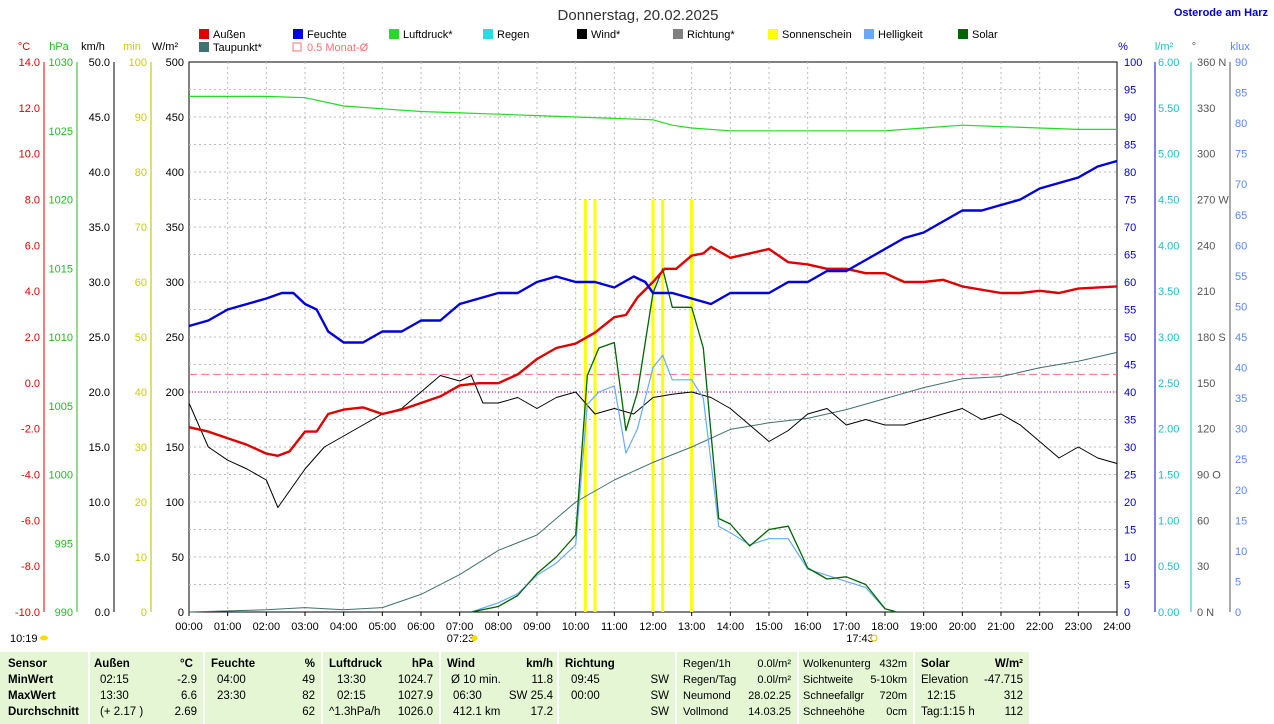 The width and height of the screenshot is (1274, 724). I want to click on y-axis-unit: l/m², so click(1164, 47).